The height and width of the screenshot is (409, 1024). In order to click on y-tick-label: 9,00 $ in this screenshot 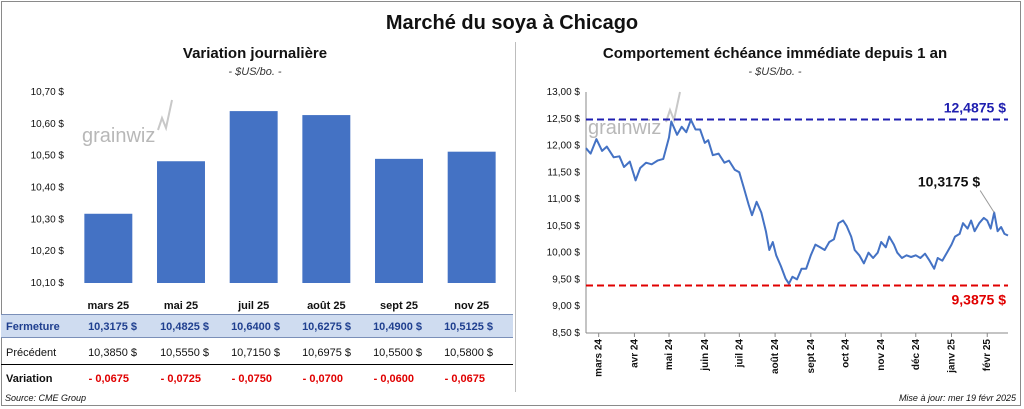, I will do `click(566, 306)`.